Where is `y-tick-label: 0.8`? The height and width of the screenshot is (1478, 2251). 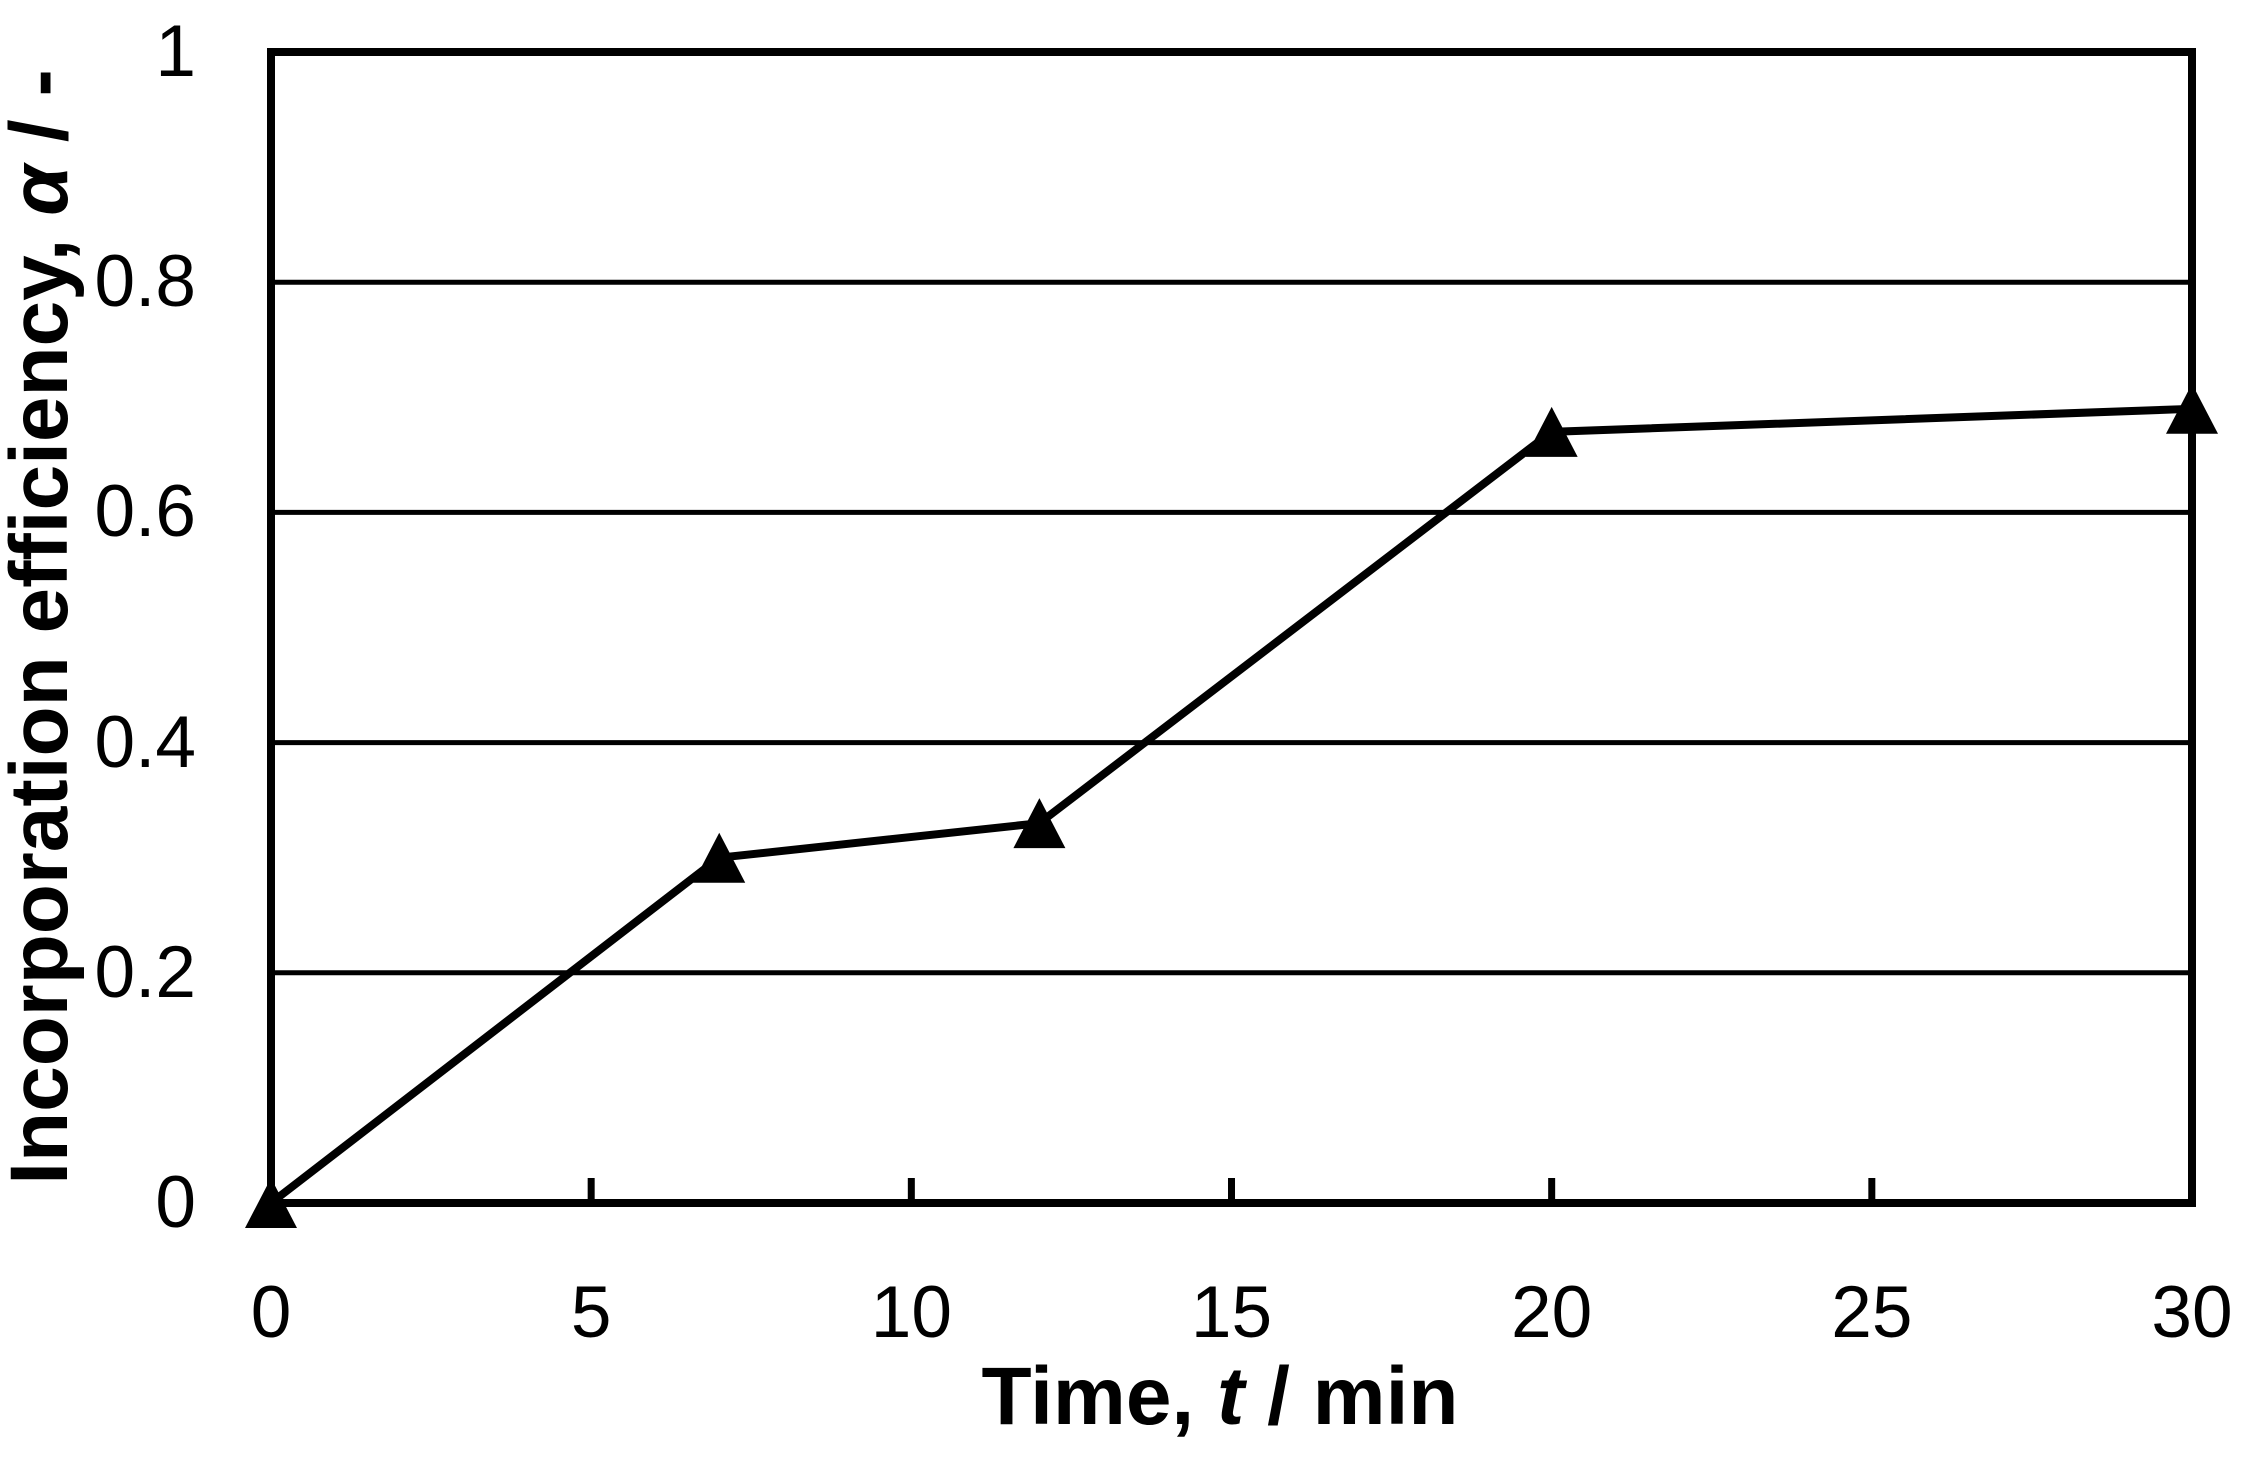
y-tick-label: 0.8 is located at coordinates (145, 282).